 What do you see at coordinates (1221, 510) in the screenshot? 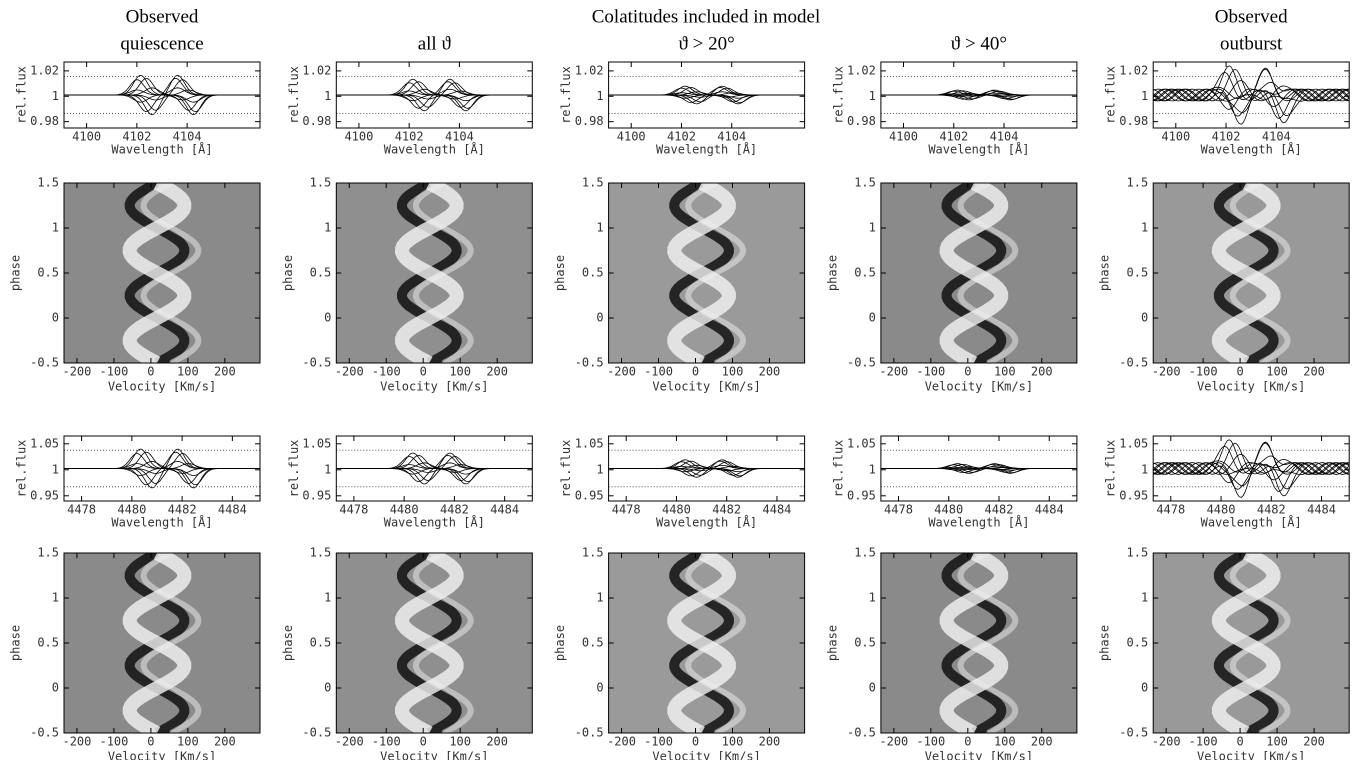
I see `x-tick-label: 4480` at bounding box center [1221, 510].